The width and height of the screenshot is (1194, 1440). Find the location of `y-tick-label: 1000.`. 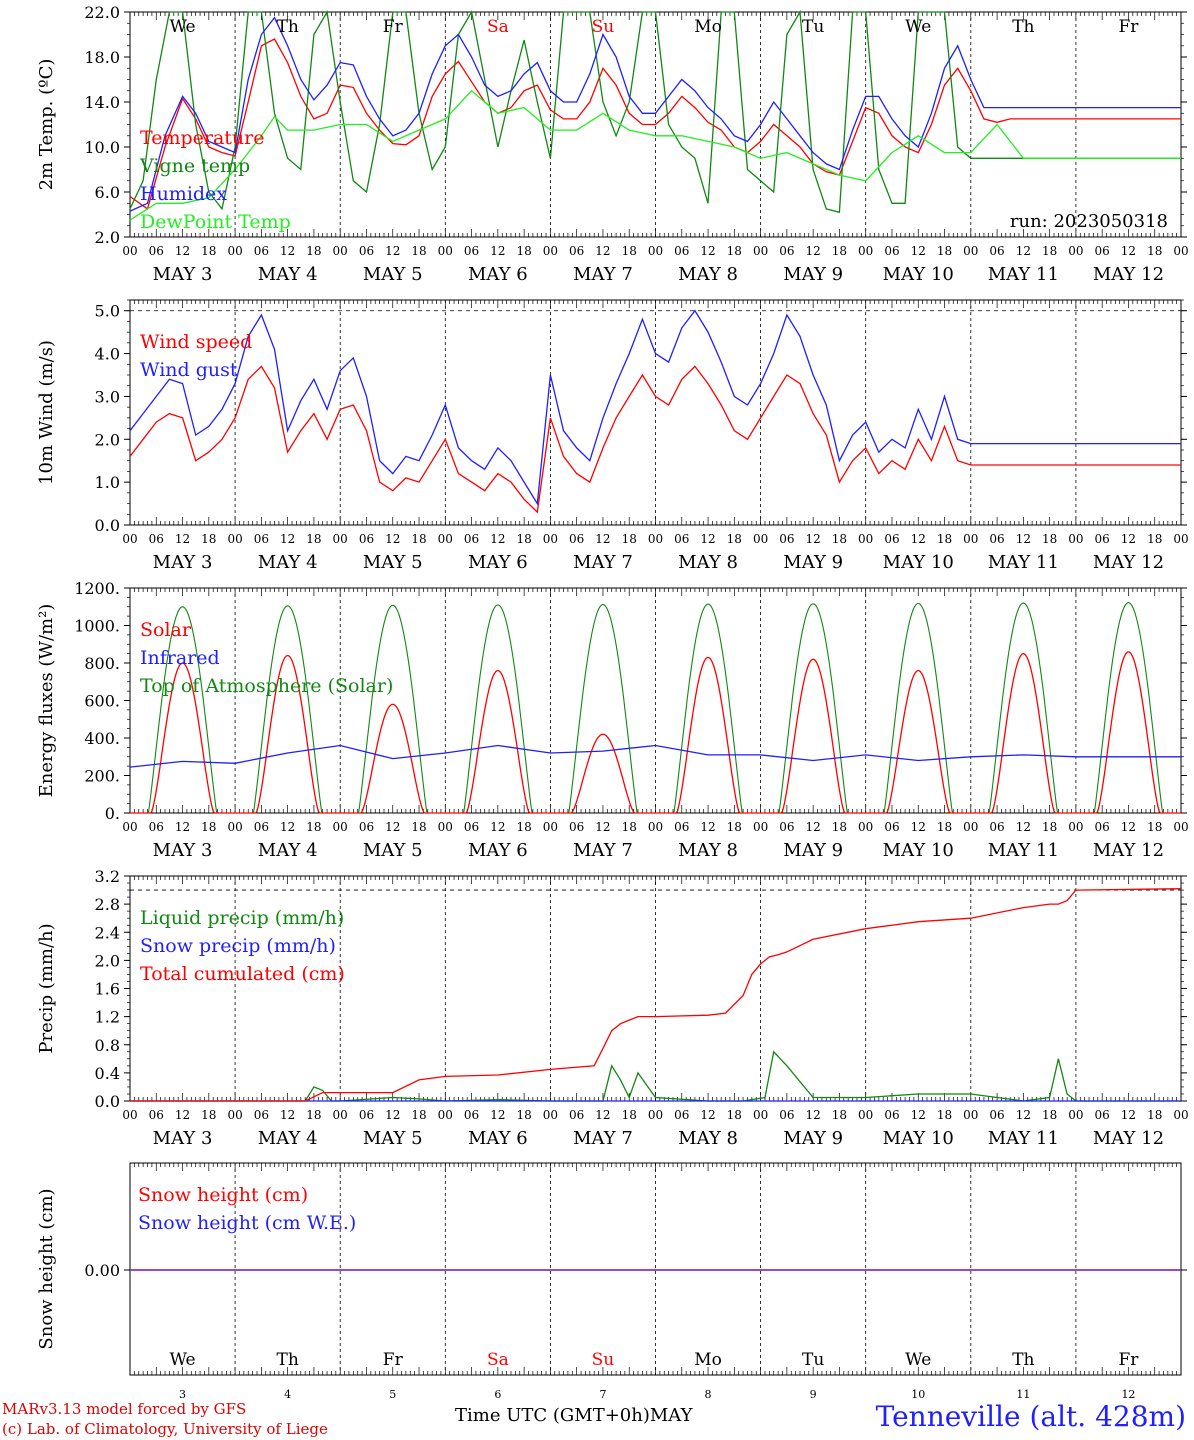

y-tick-label: 1000. is located at coordinates (97, 626).